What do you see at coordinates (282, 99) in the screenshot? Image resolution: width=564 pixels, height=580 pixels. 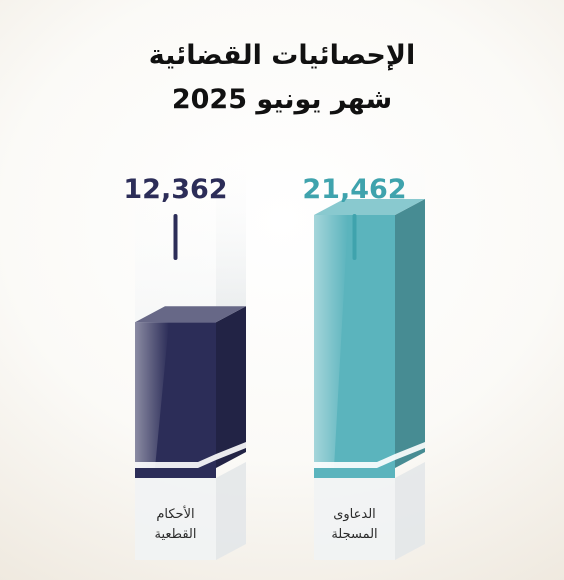 I see `title-line-2: شهر يونيو 2025` at bounding box center [282, 99].